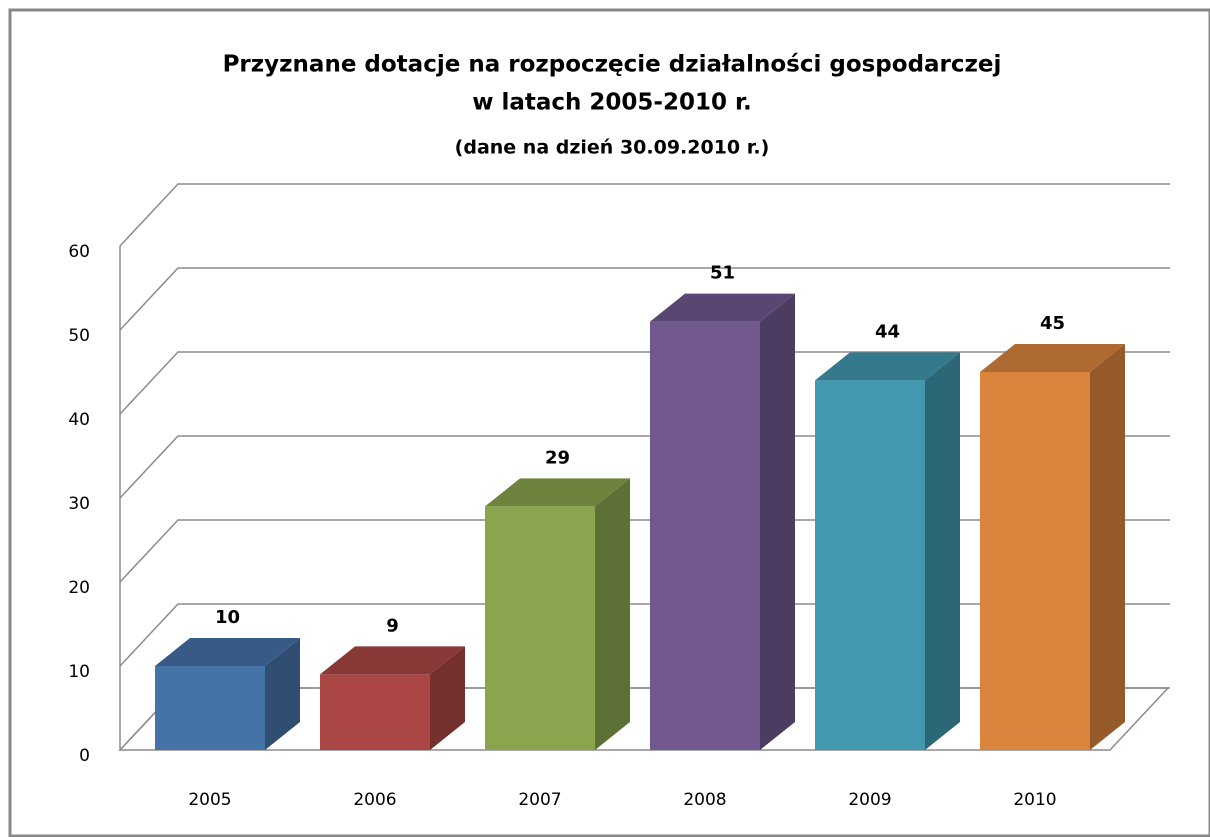 Image resolution: width=1210 pixels, height=837 pixels. Describe the element at coordinates (612, 148) in the screenshot. I see `chart-subtitle: (dane na dzień 30.09.2010 r.)` at that location.